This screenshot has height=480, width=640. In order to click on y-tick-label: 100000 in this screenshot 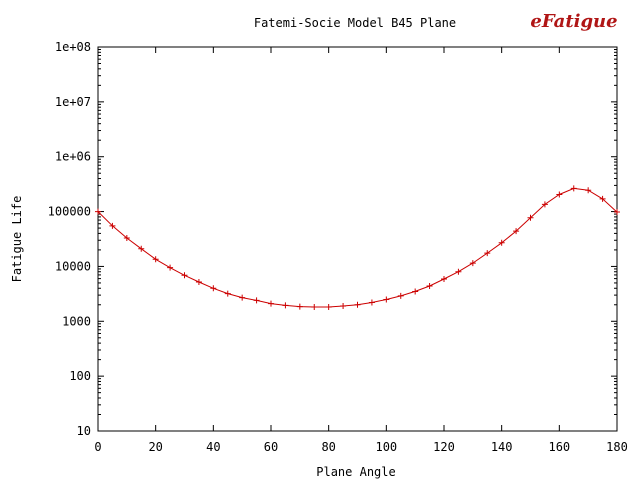, I will do `click(69, 212)`.